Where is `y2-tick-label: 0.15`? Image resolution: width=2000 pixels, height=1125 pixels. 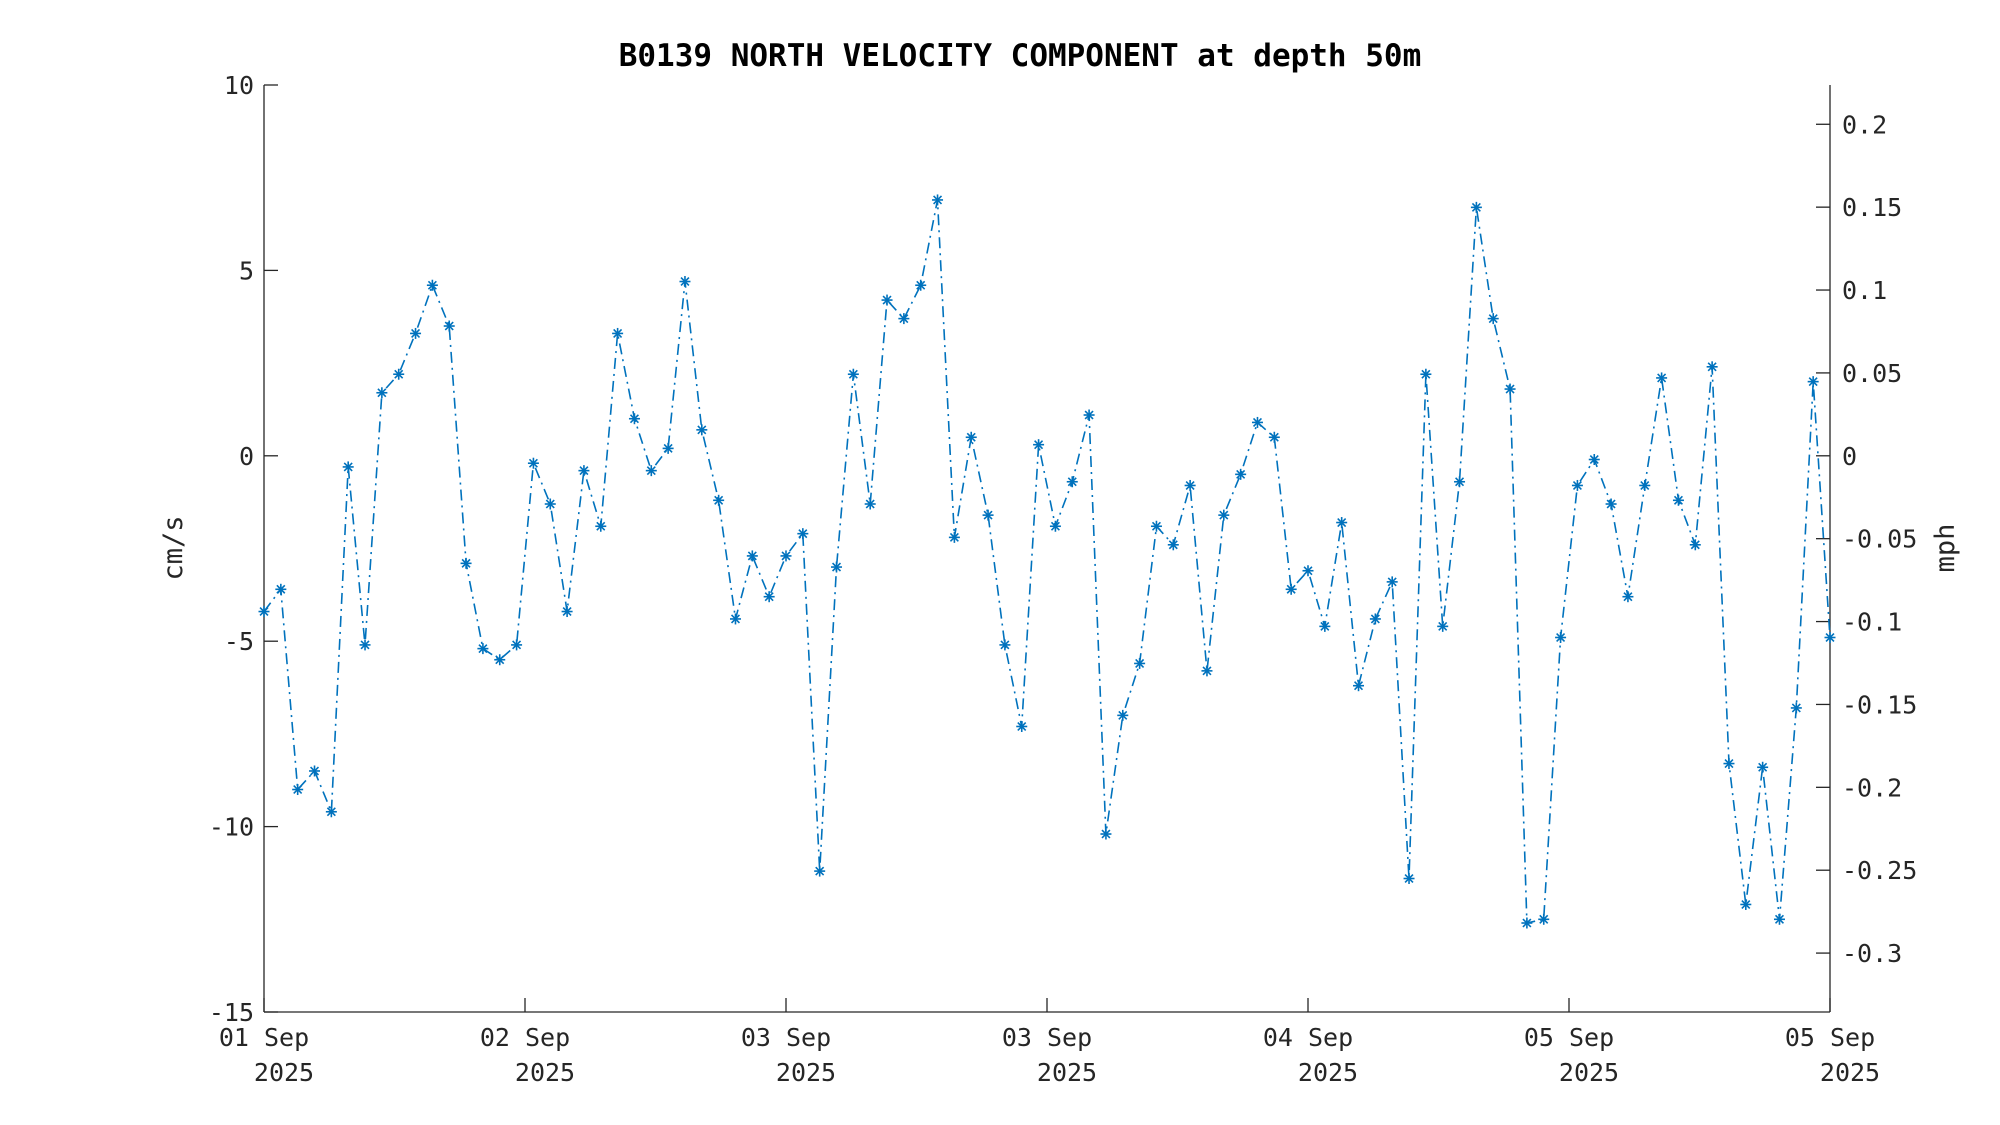
y2-tick-label: 0.15 is located at coordinates (1872, 207).